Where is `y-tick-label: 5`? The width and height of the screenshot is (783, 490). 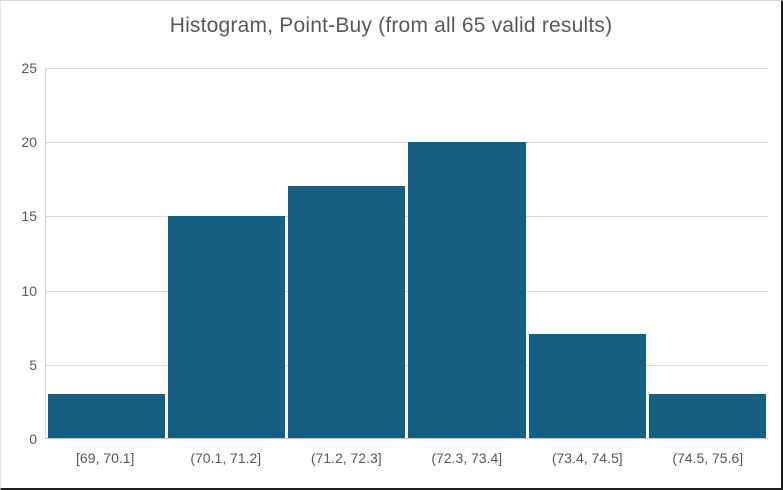
y-tick-label: 5 is located at coordinates (33, 364).